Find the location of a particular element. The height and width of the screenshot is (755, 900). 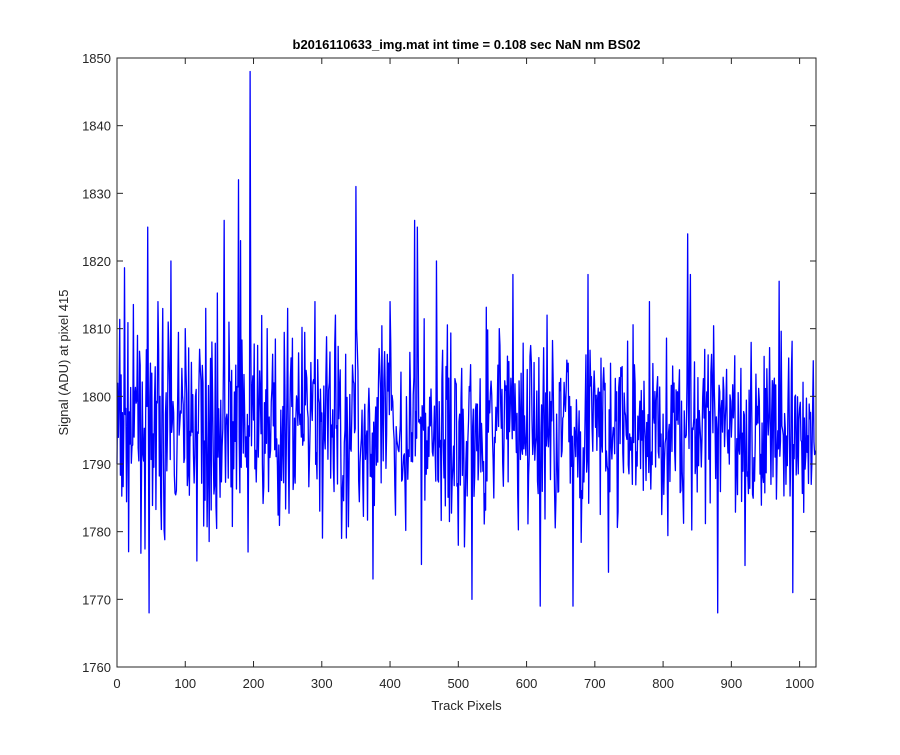

y-tick-label: 1770 is located at coordinates (96, 599).